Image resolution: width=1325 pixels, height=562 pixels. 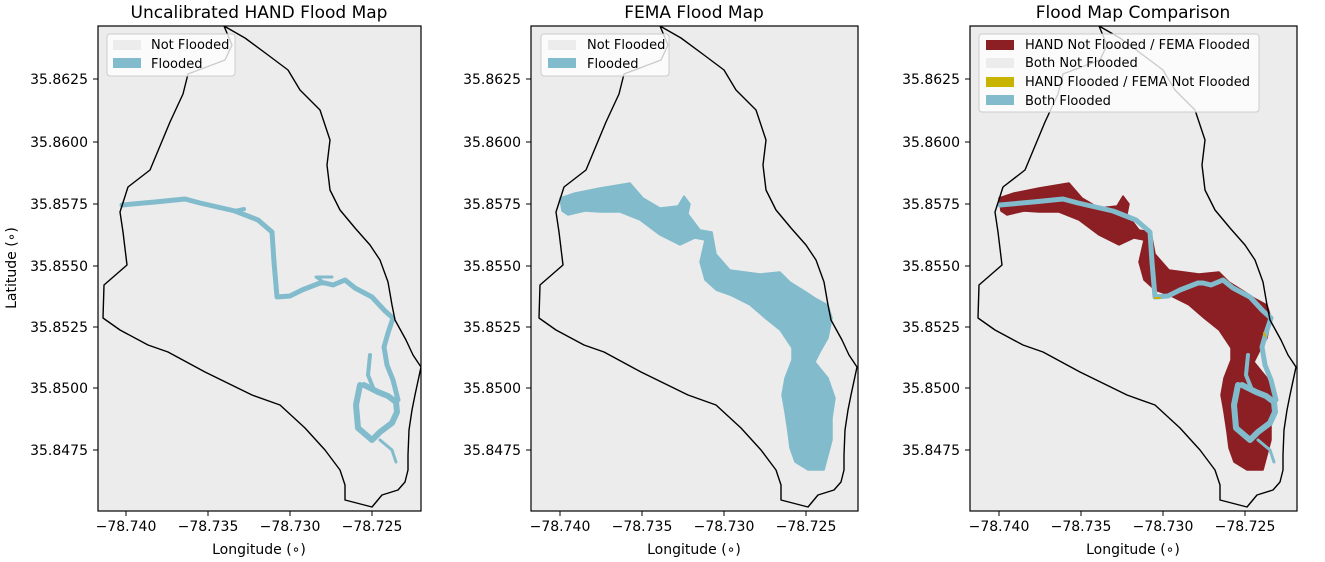 What do you see at coordinates (1081, 63) in the screenshot?
I see `legend-label: Both Not Flooded` at bounding box center [1081, 63].